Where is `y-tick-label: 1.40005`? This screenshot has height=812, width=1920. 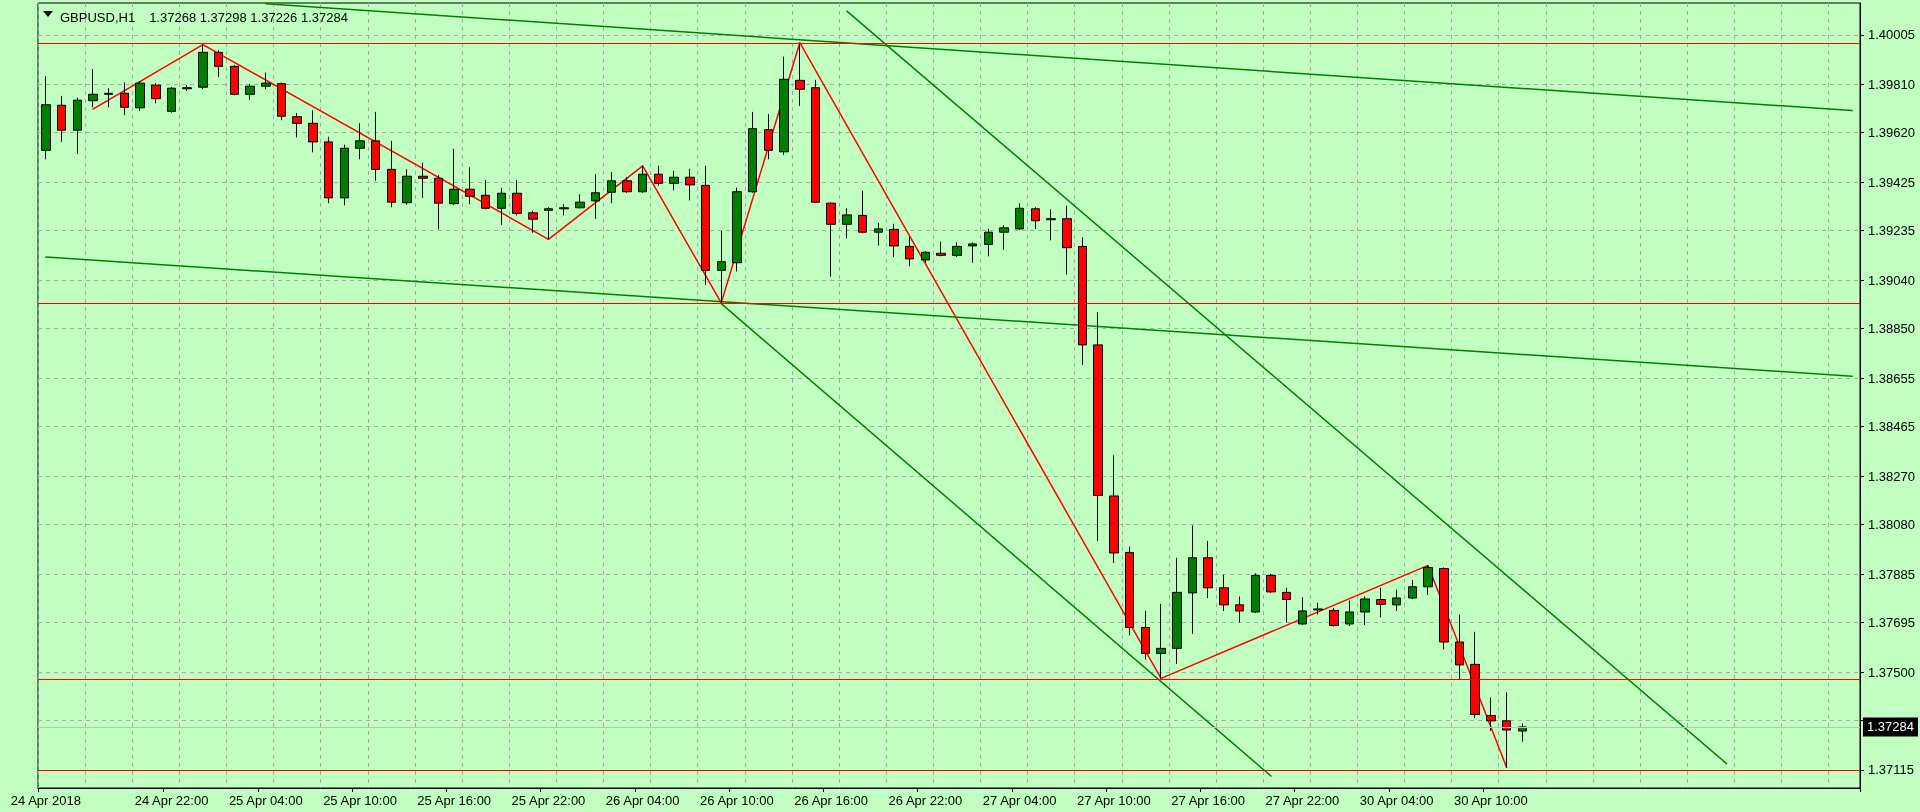 y-tick-label: 1.40005 is located at coordinates (1891, 35).